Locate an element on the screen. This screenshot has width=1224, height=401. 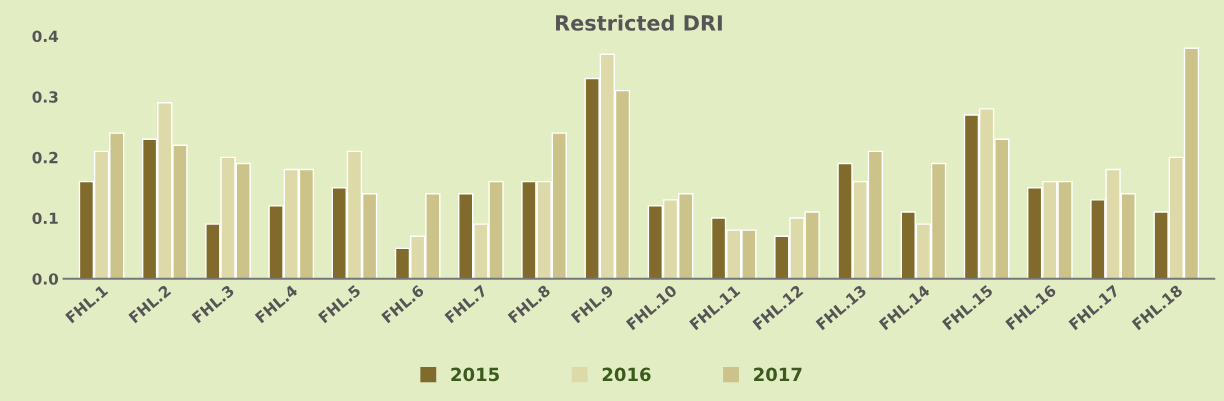
legend-label: 2015 is located at coordinates (475, 374).